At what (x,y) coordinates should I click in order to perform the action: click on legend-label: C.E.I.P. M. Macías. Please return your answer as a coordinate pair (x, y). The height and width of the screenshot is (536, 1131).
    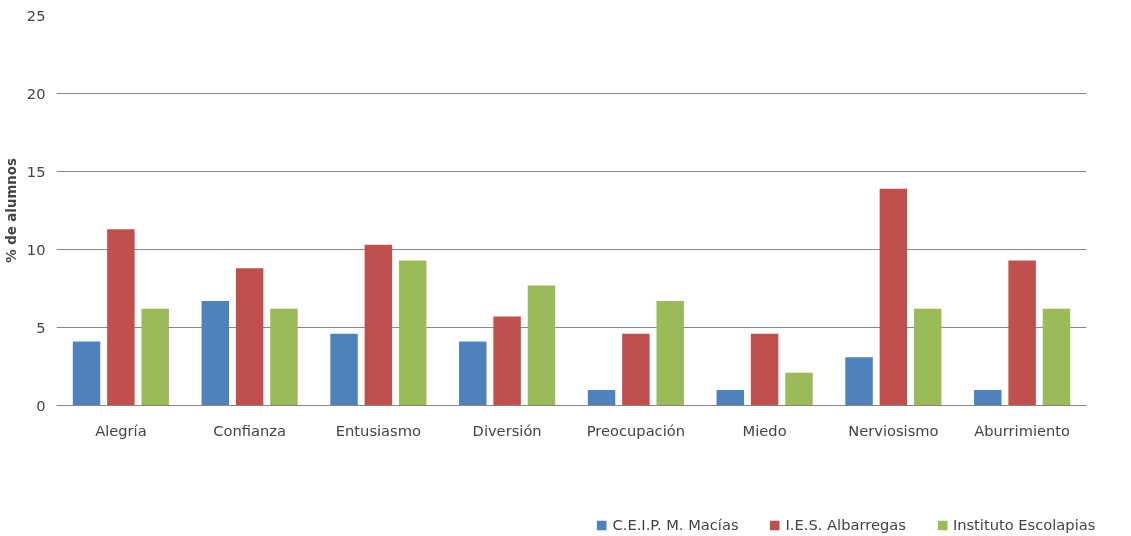
    Looking at the image, I should click on (675, 524).